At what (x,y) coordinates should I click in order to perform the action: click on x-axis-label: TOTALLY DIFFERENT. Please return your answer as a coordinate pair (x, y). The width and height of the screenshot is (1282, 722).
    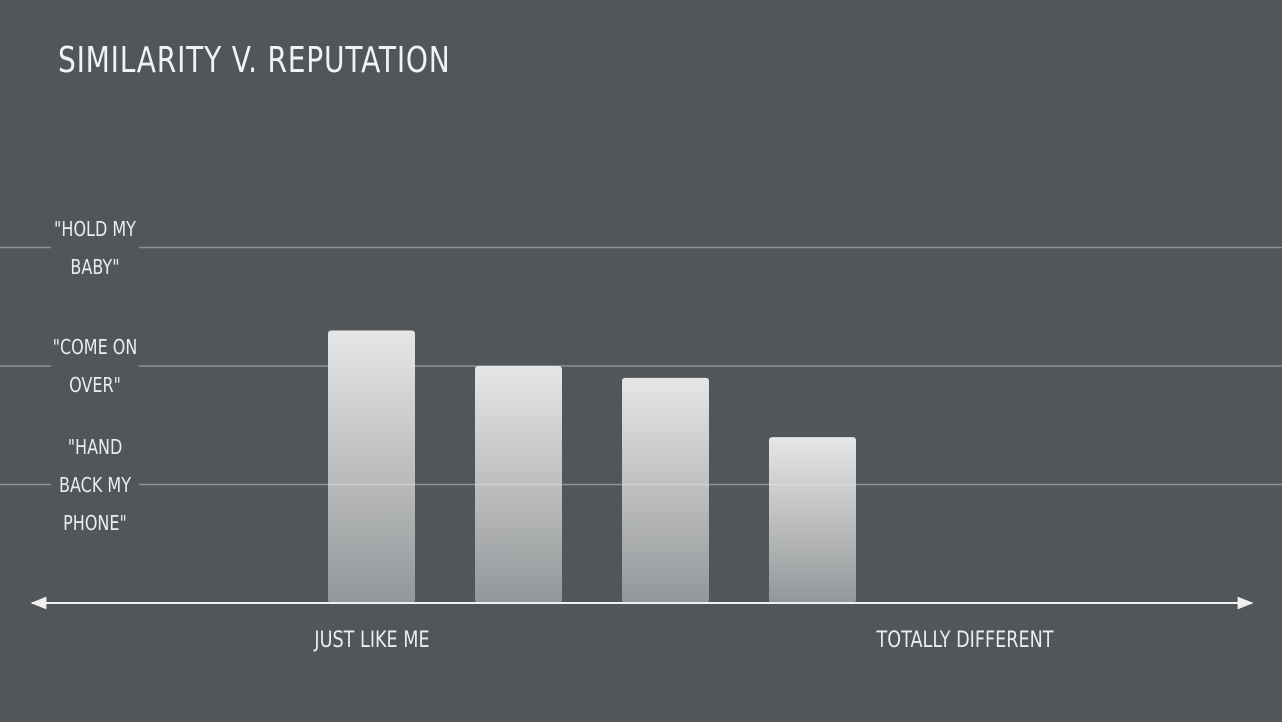
    Looking at the image, I should click on (965, 640).